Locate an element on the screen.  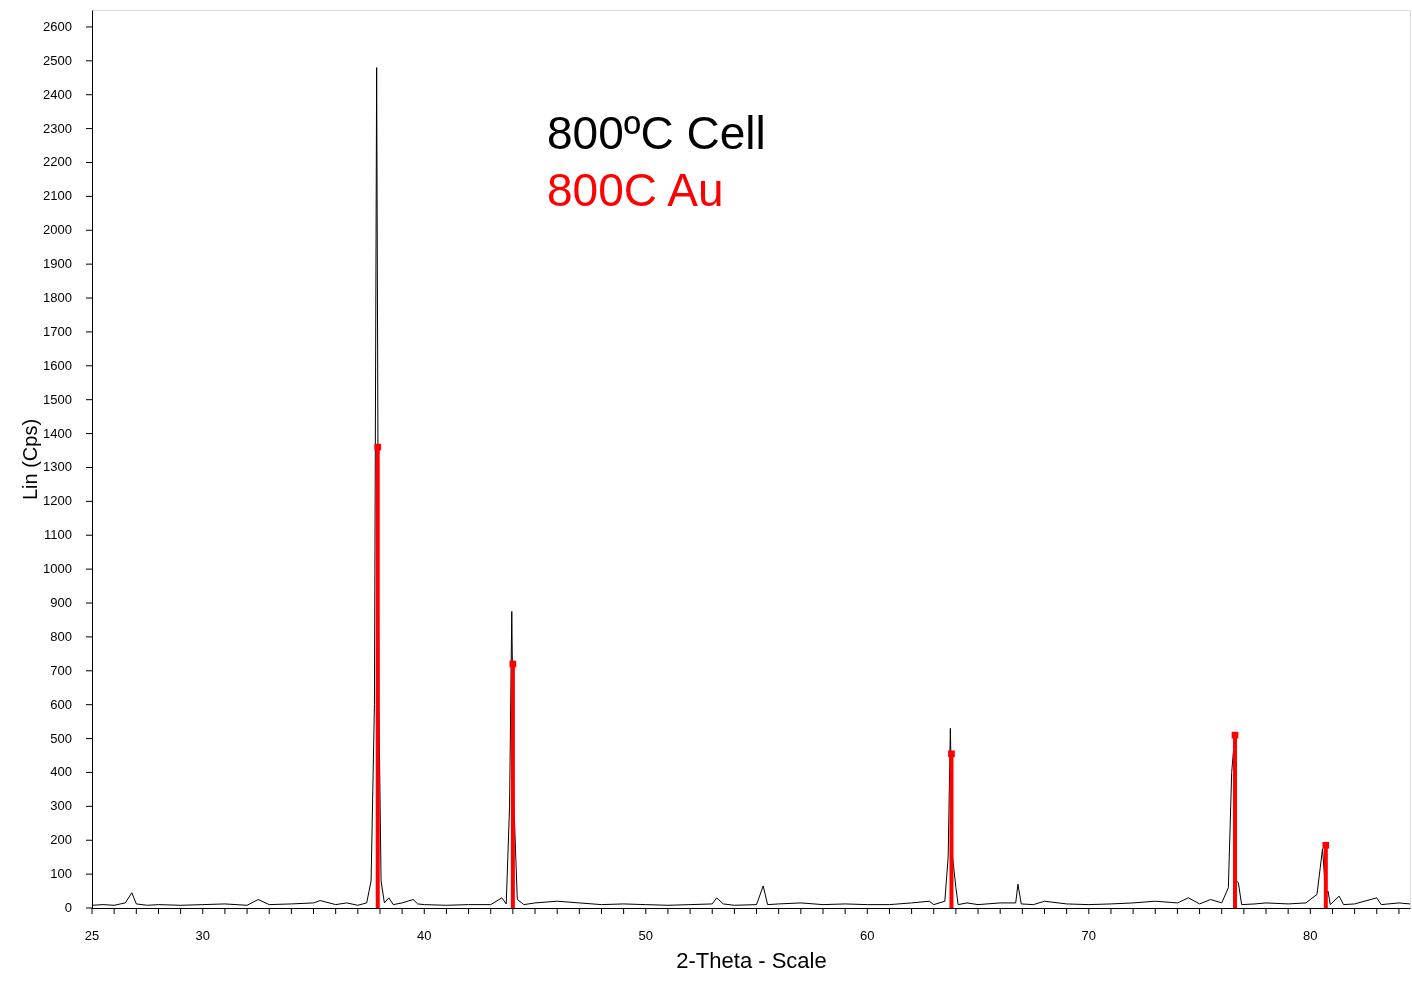
x-tick-label: 80 is located at coordinates (1310, 935).